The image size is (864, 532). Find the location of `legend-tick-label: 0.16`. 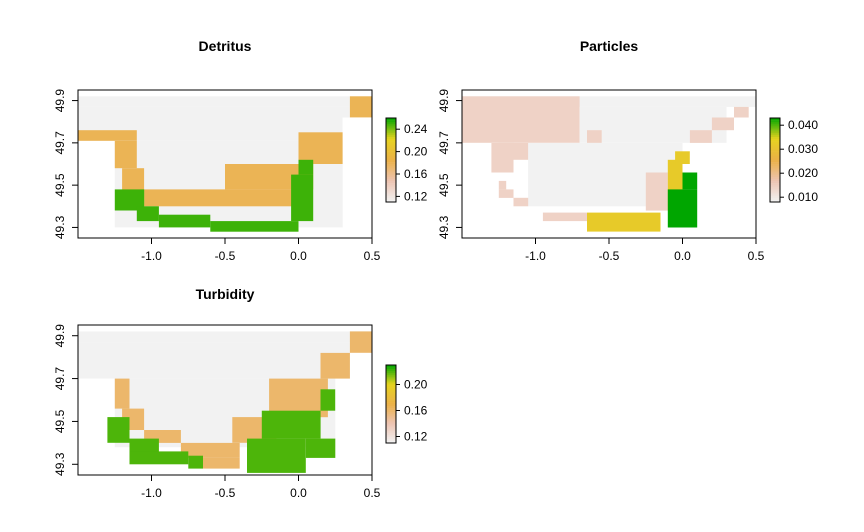

legend-tick-label: 0.16 is located at coordinates (416, 174).